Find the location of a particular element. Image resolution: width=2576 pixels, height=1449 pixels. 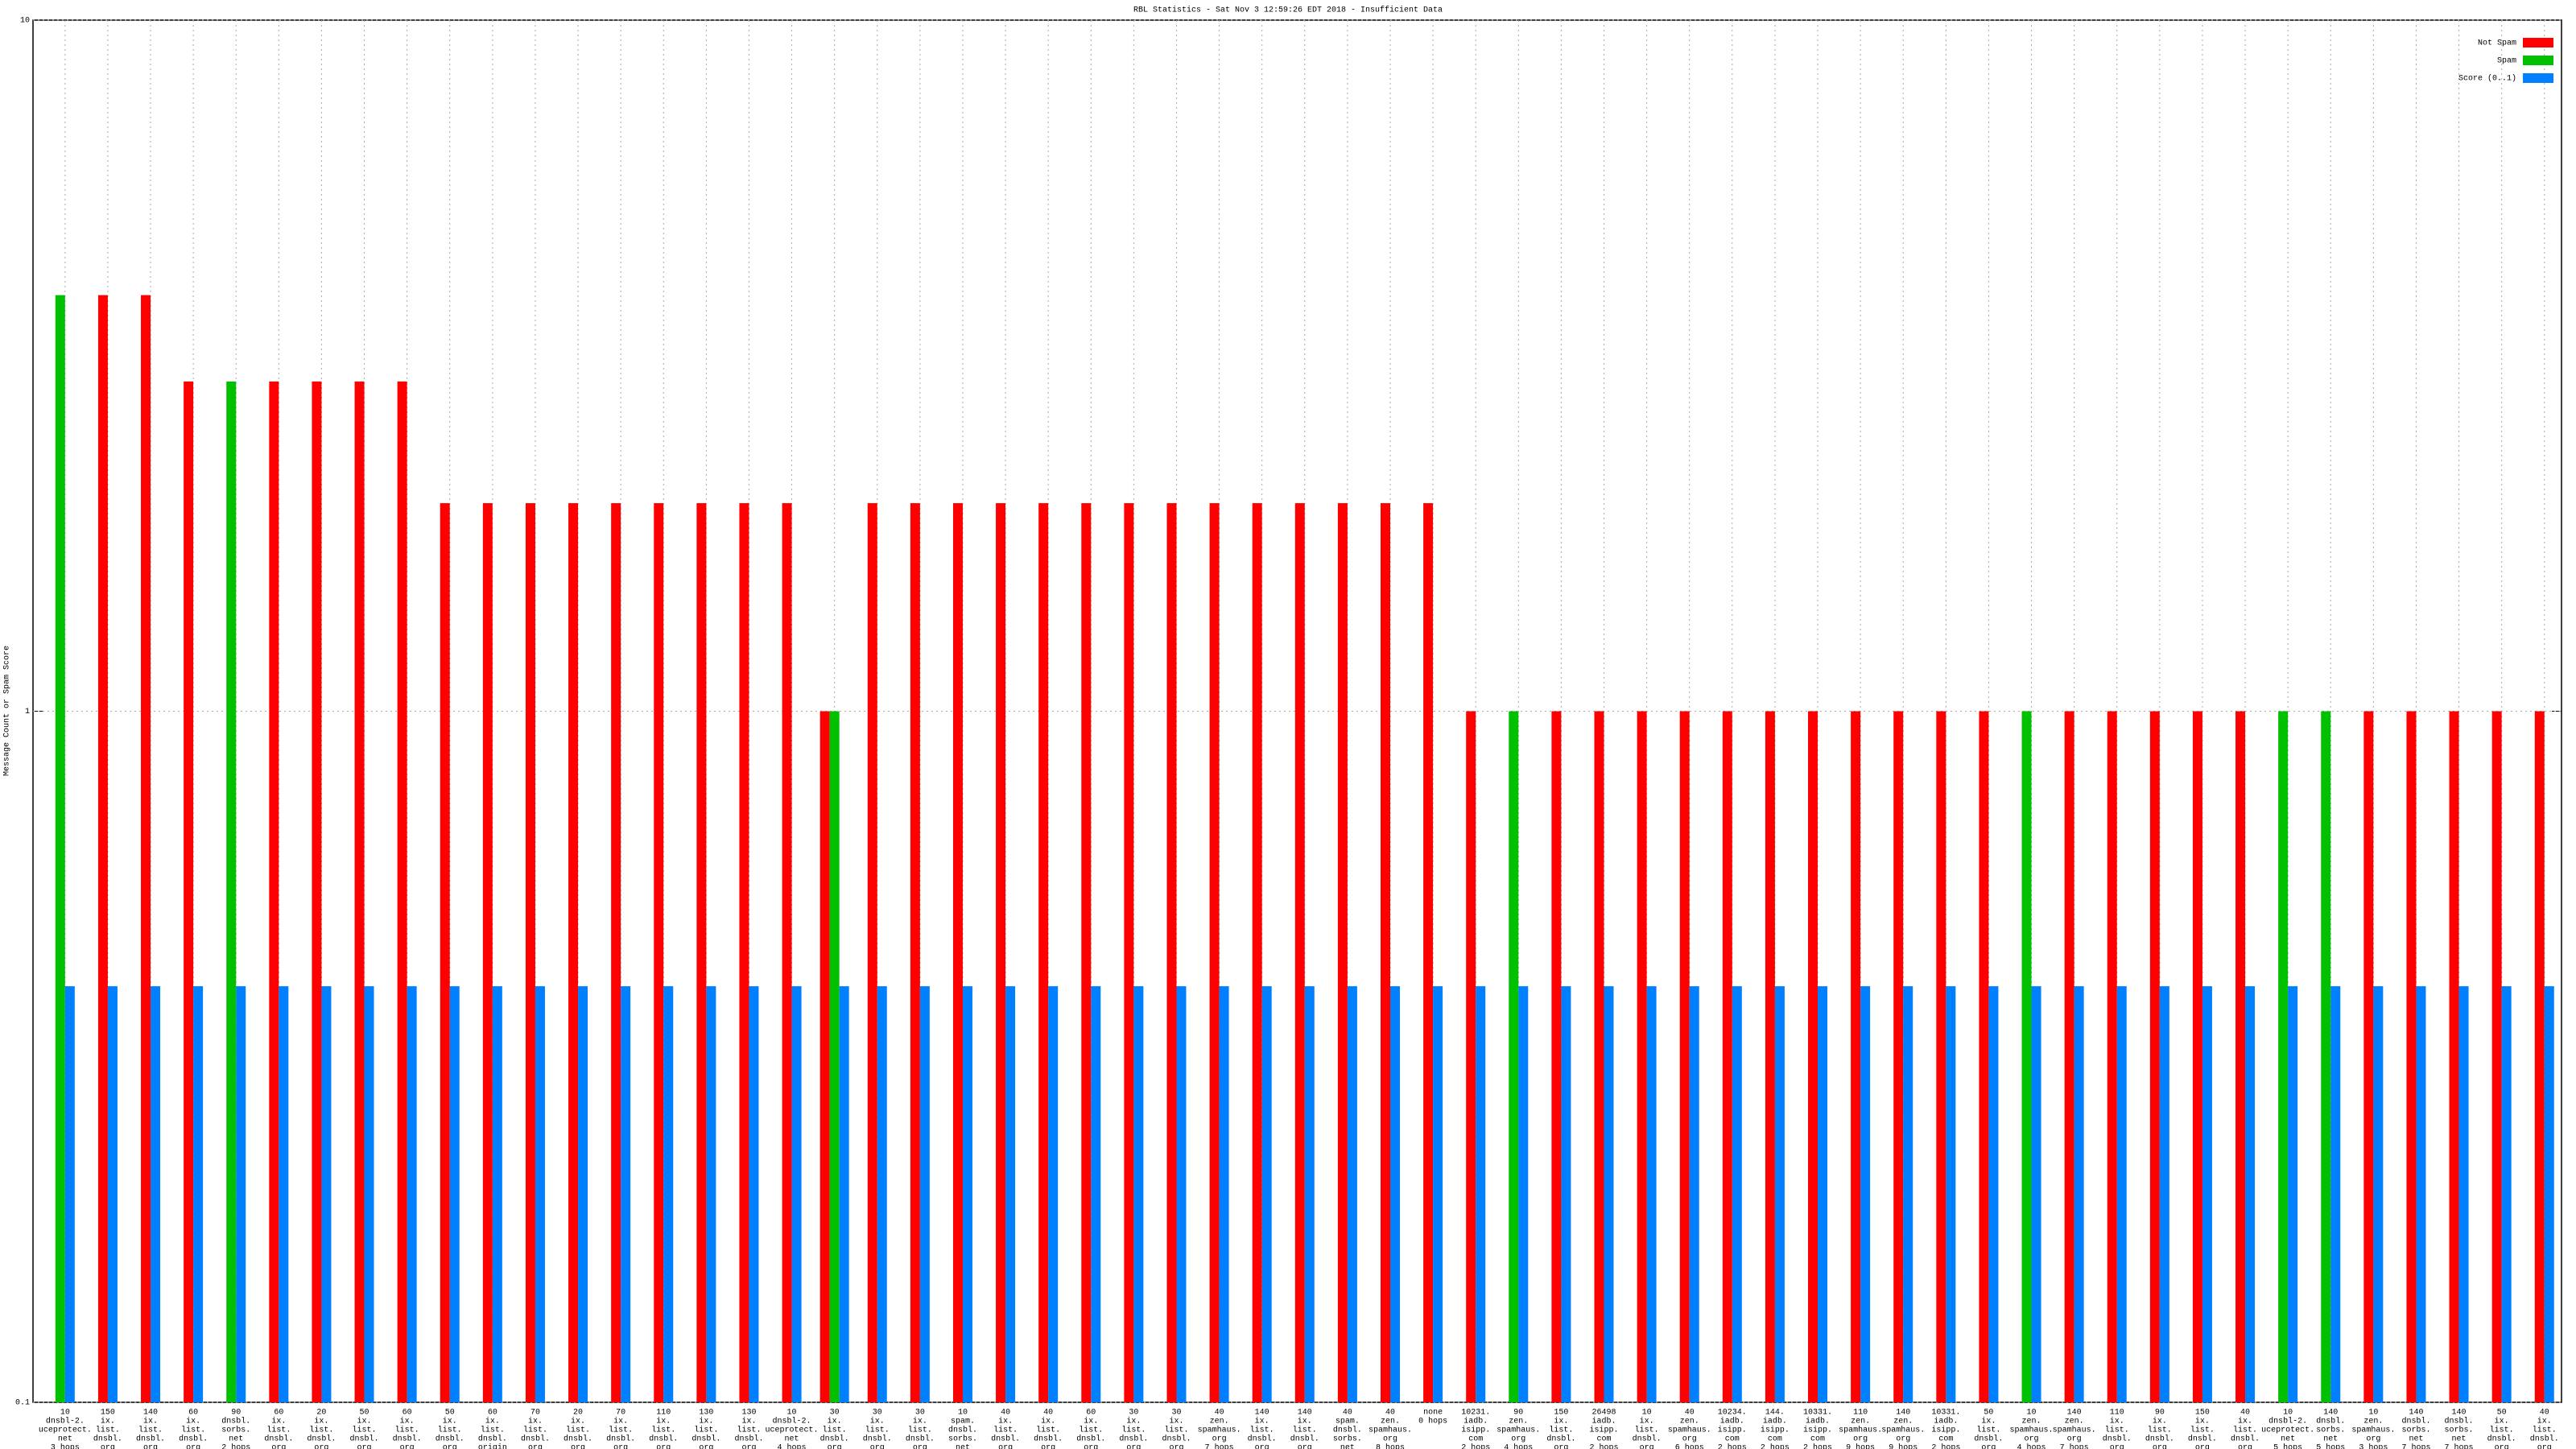

x-tick-label: 70 is located at coordinates (535, 1413).